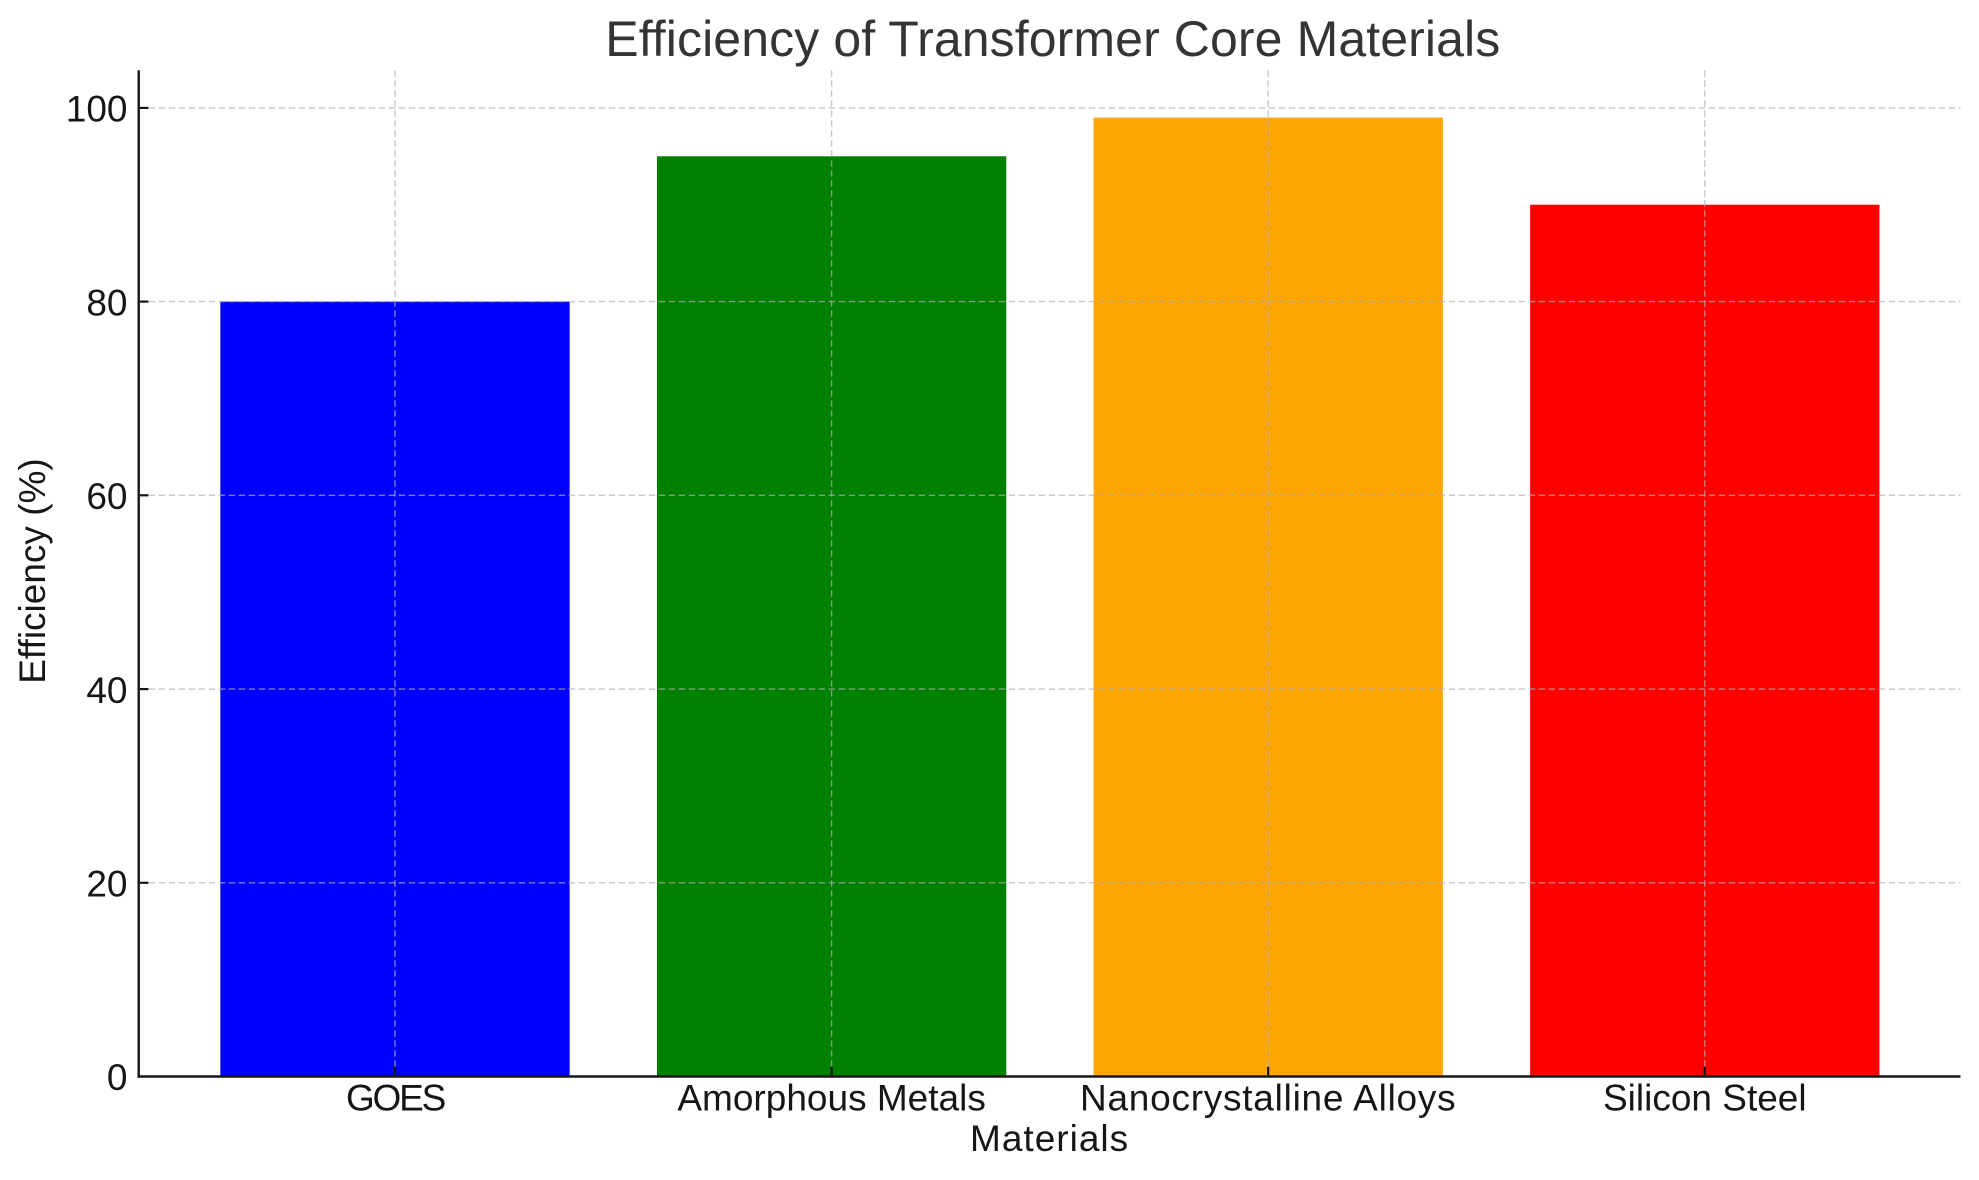 The height and width of the screenshot is (1180, 1979). What do you see at coordinates (106, 690) in the screenshot?
I see `svg-text: 40` at bounding box center [106, 690].